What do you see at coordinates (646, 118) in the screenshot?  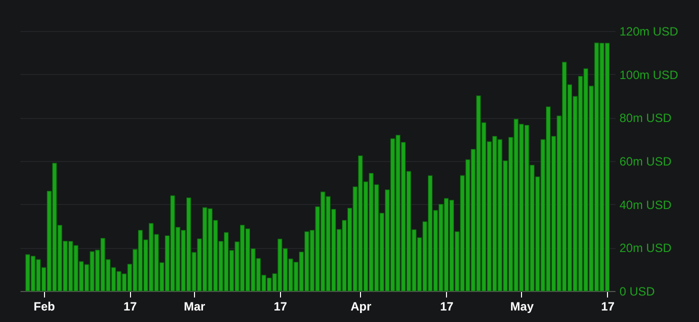 I see `y-tick-label: 80m USD` at bounding box center [646, 118].